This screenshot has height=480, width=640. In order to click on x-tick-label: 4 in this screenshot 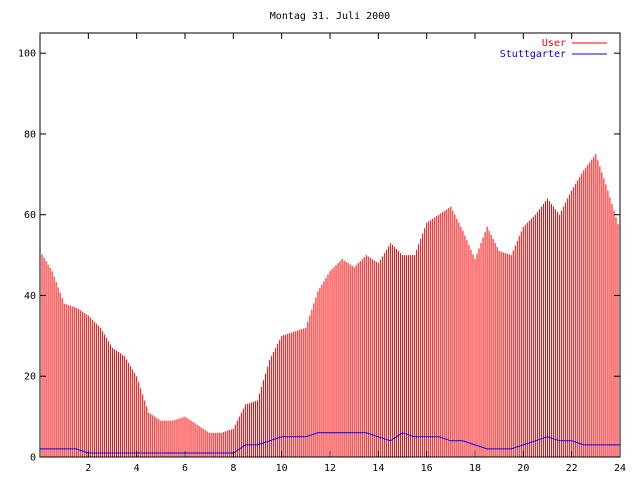, I will do `click(137, 468)`.